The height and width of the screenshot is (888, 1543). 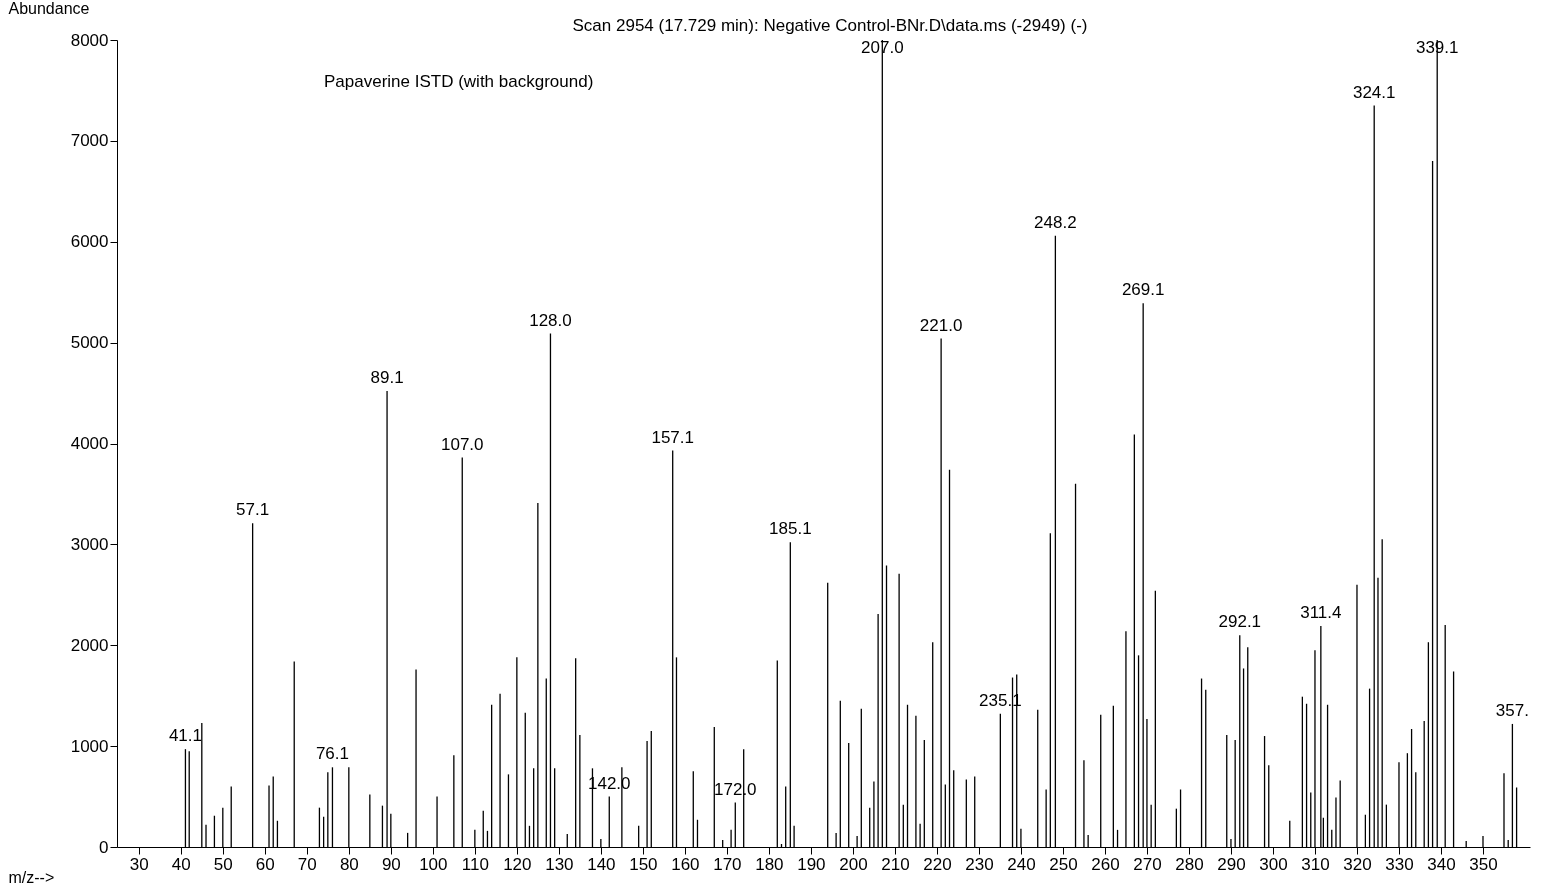 What do you see at coordinates (1441, 864) in the screenshot?
I see `x-tick-label: 340` at bounding box center [1441, 864].